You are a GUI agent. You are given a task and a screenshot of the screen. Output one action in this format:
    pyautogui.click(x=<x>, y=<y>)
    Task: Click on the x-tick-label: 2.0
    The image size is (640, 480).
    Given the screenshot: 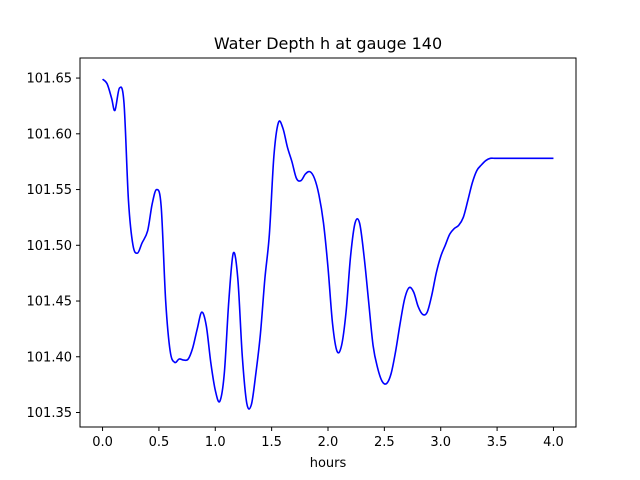 What is the action you would take?
    pyautogui.click(x=328, y=442)
    